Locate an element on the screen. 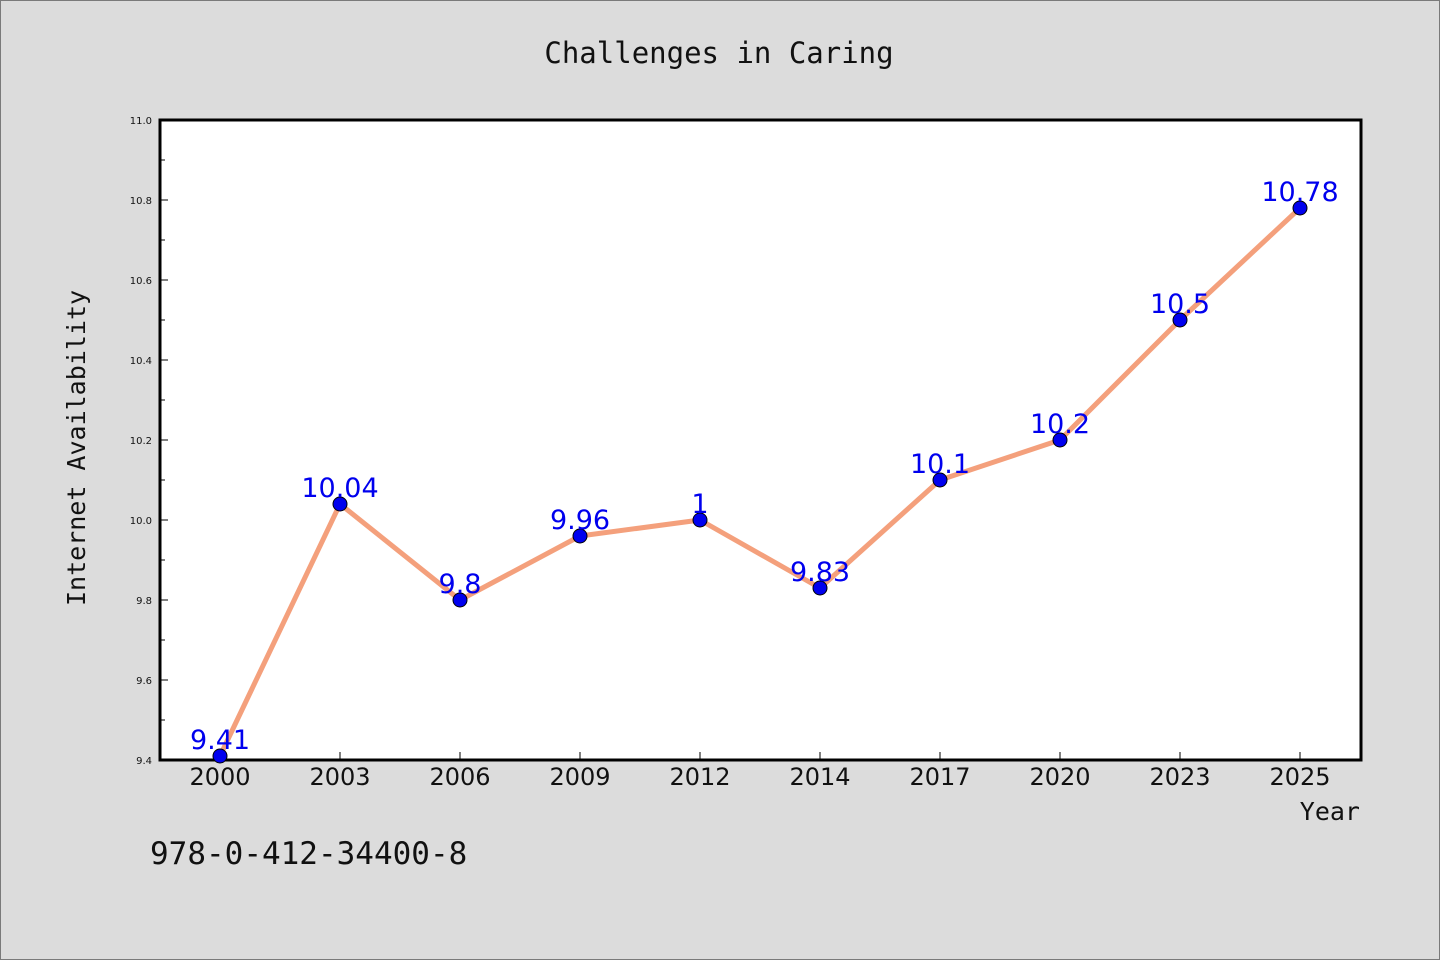 The image size is (1440, 960). x-axis: 2000 2003 2006 2009 2012 2014 2017 2020 2023 2025 is located at coordinates (760, 771).